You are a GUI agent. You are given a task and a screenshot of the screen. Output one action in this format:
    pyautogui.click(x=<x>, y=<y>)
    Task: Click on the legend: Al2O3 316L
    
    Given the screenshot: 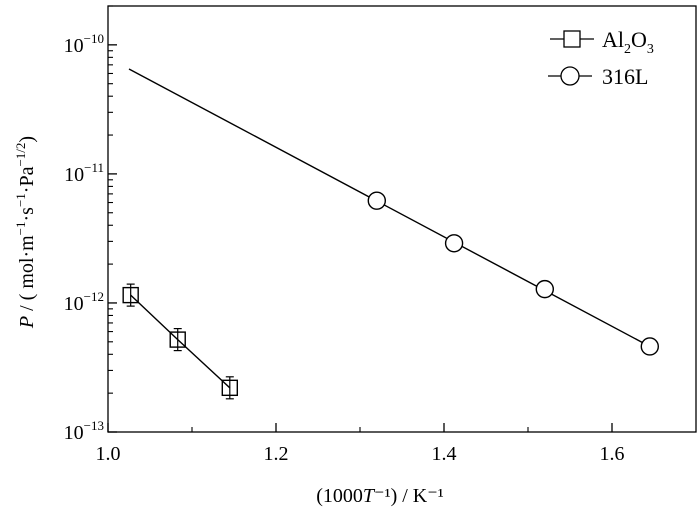 What is the action you would take?
    pyautogui.click(x=601, y=58)
    